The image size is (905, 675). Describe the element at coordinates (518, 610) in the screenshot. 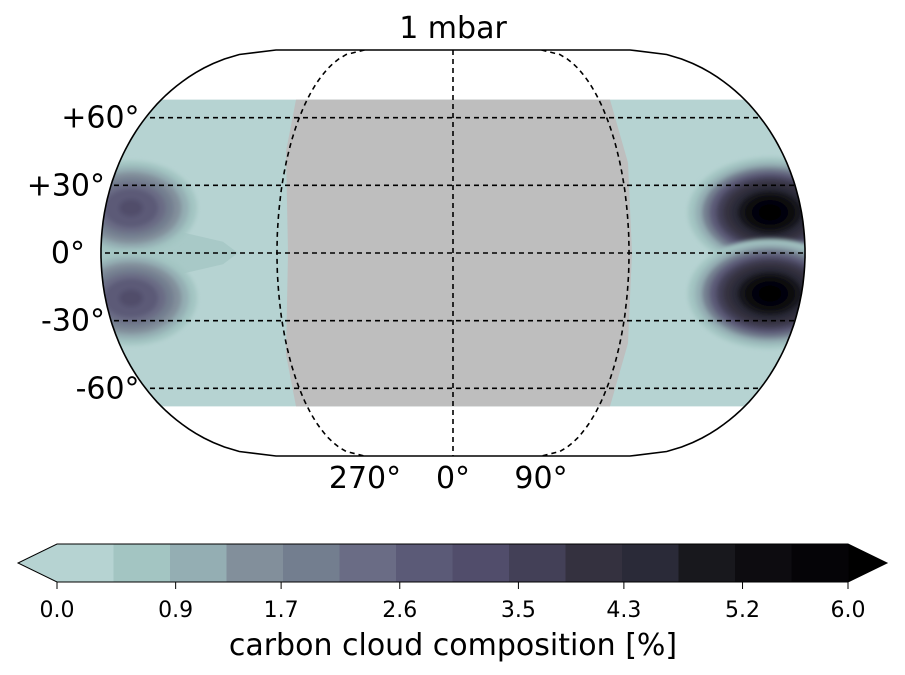

I see `colorbar-tick-label: 3.5` at that location.